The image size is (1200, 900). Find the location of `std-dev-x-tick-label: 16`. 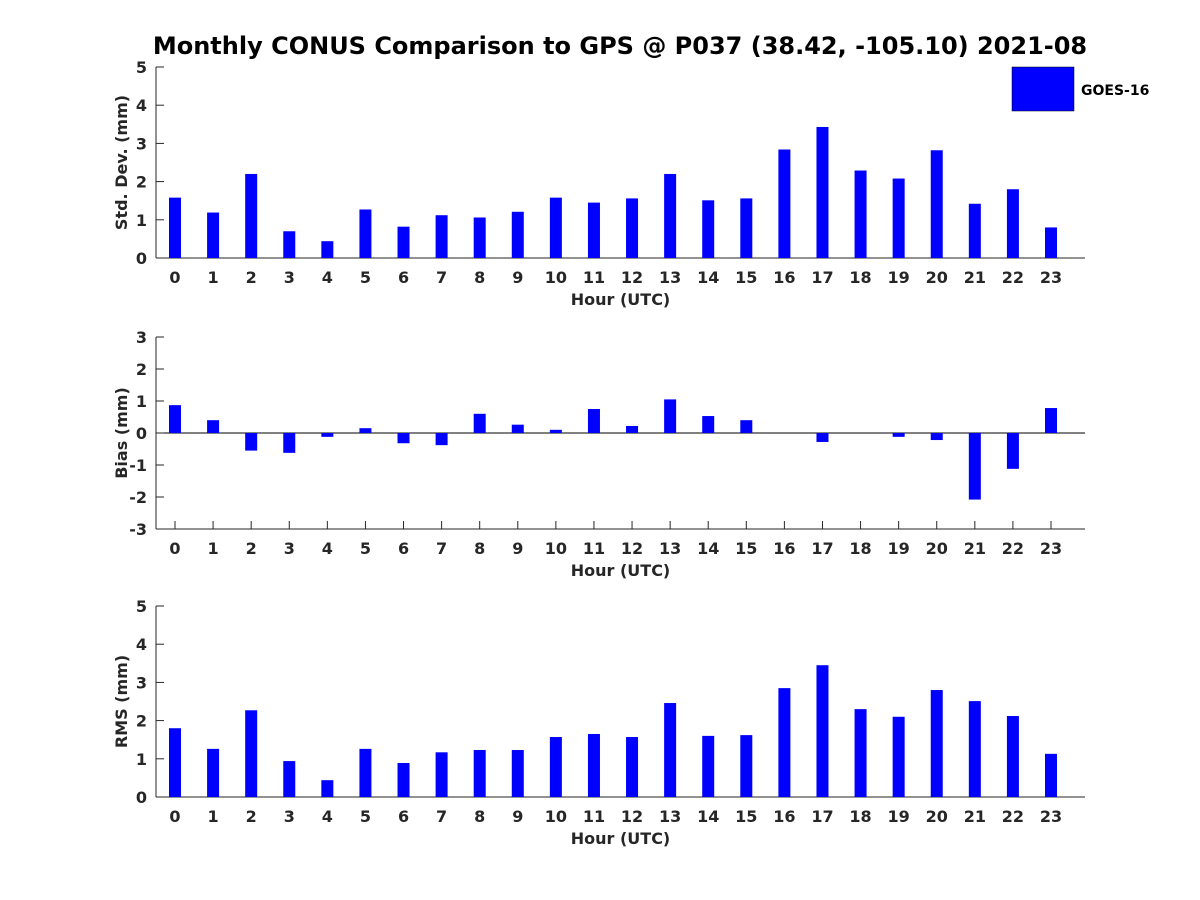

std-dev-x-tick-label: 16 is located at coordinates (784, 277).